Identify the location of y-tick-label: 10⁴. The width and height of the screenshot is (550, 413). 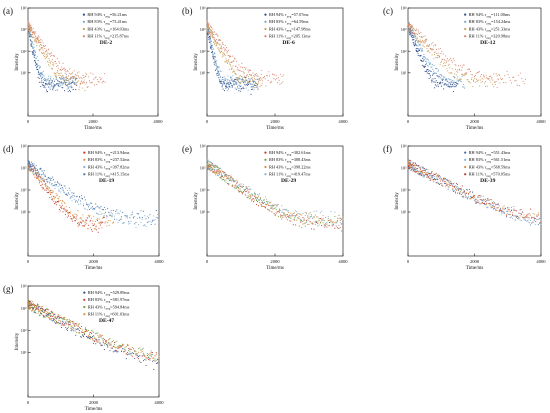
(404, 8).